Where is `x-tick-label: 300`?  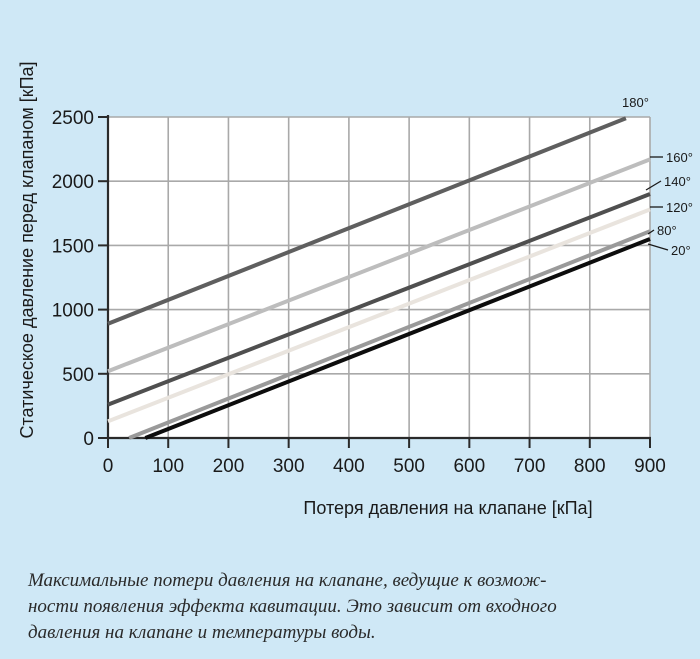 x-tick-label: 300 is located at coordinates (289, 466).